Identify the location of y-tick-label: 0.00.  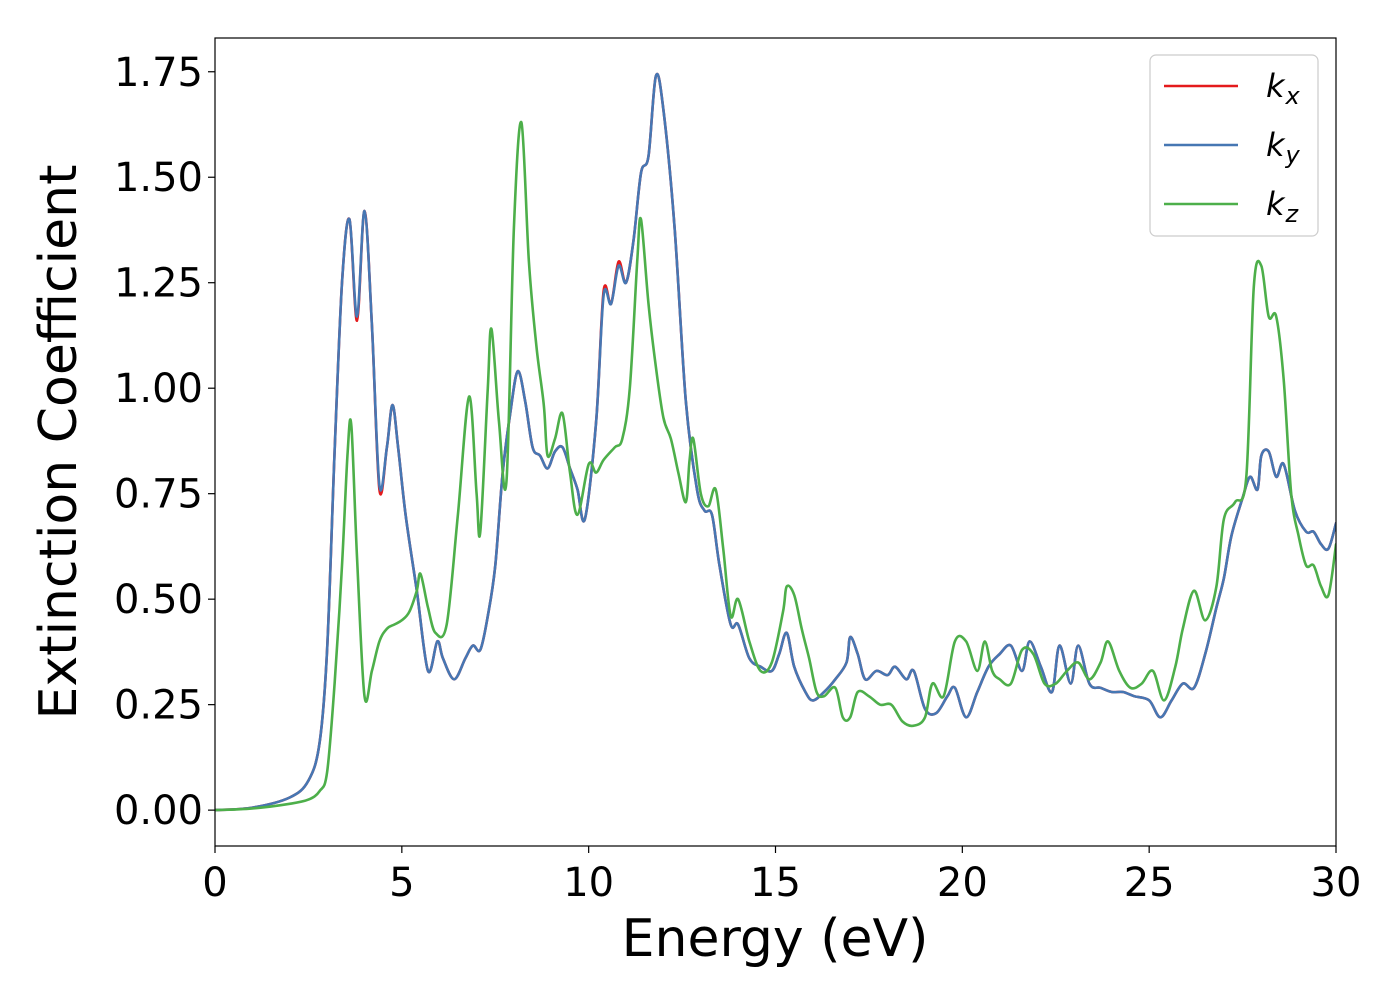
(158, 811).